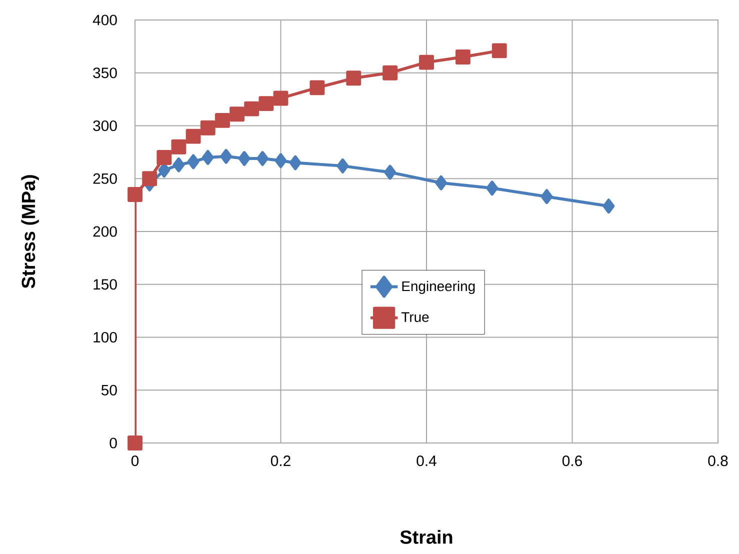 Image resolution: width=739 pixels, height=554 pixels. I want to click on y-tick-label: 50, so click(109, 390).